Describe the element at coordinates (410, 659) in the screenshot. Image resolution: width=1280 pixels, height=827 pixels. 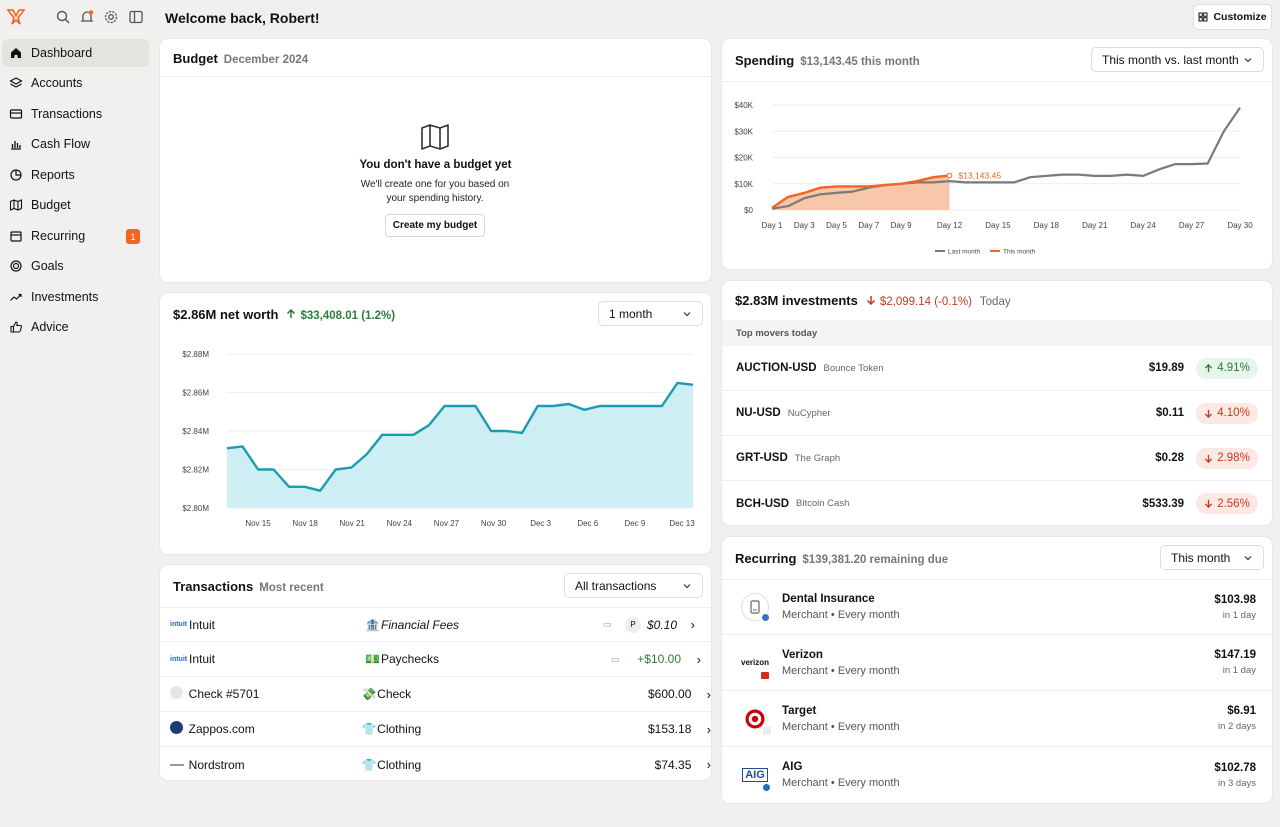
I see `transaction-category: Paychecks` at that location.